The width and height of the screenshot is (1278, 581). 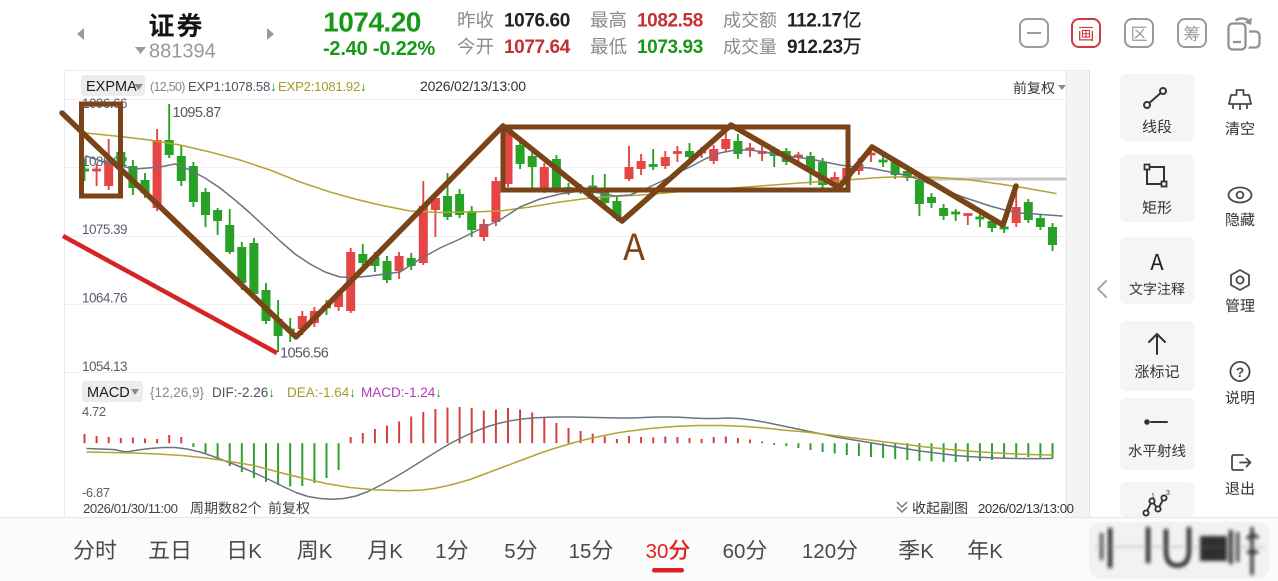 I want to click on svg-text: 30, so click(x=657, y=551).